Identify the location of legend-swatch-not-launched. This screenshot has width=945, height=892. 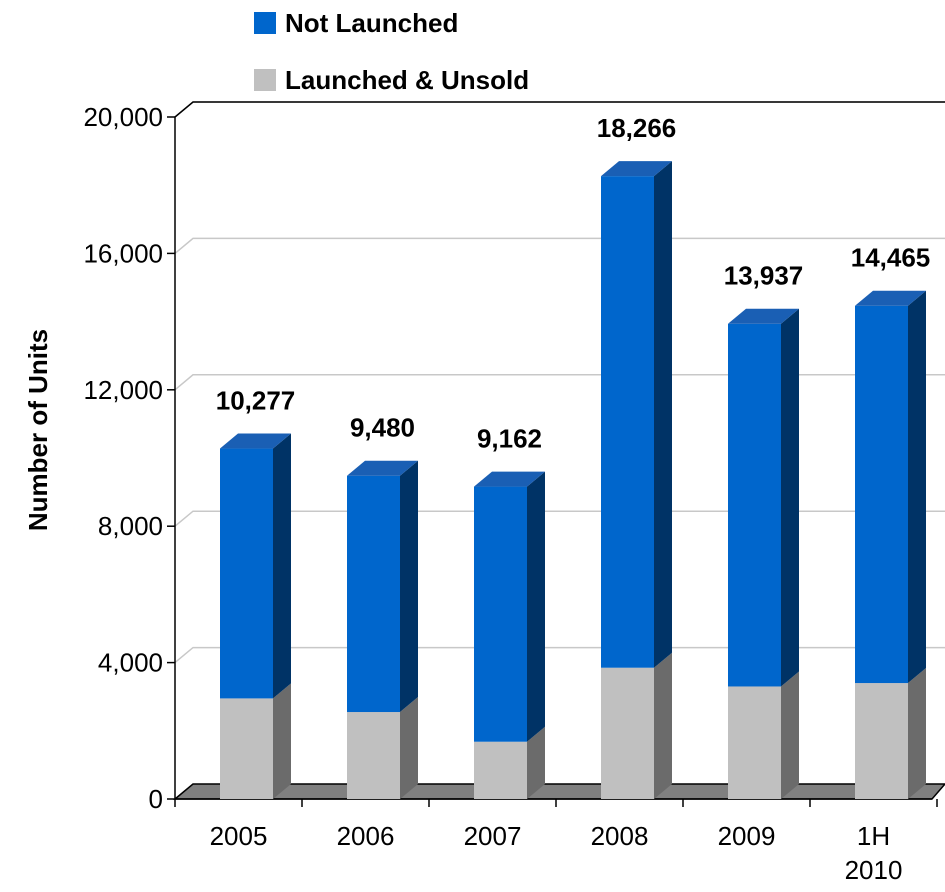
(265, 23).